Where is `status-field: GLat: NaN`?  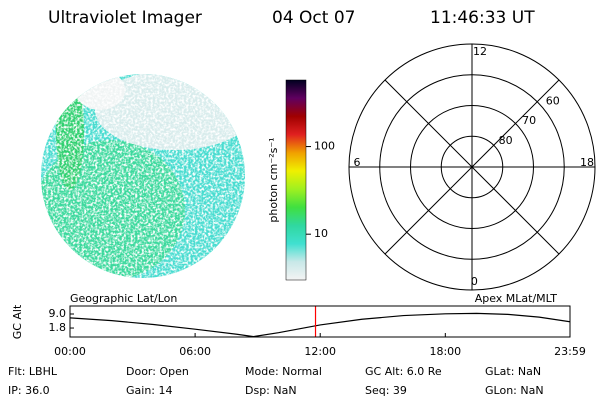 status-field: GLat: NaN is located at coordinates (513, 371).